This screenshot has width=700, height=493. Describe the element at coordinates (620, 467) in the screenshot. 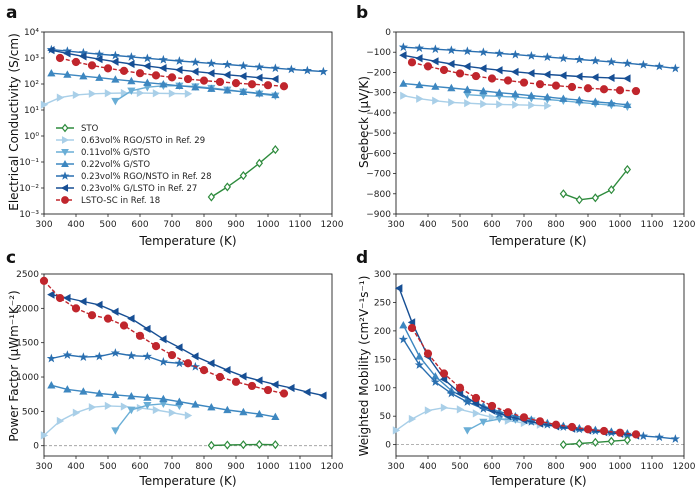

I see `x-tick-label: 1000` at that location.